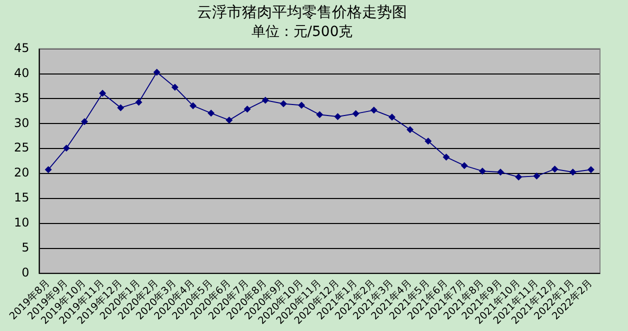 The image size is (628, 331). Describe the element at coordinates (22, 73) in the screenshot. I see `y-tick-label: 40` at that location.